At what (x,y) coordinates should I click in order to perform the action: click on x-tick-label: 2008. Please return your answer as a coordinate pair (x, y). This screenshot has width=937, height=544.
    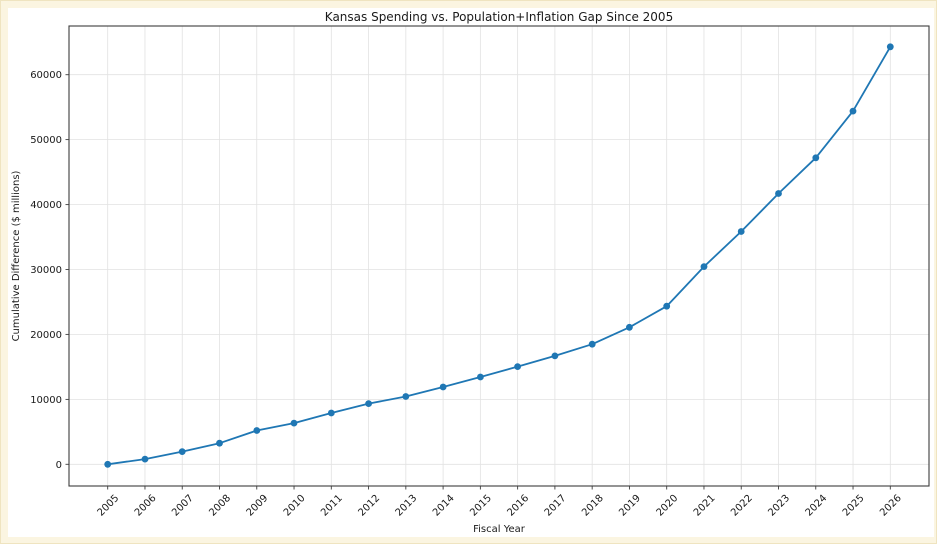
    Looking at the image, I should click on (220, 506).